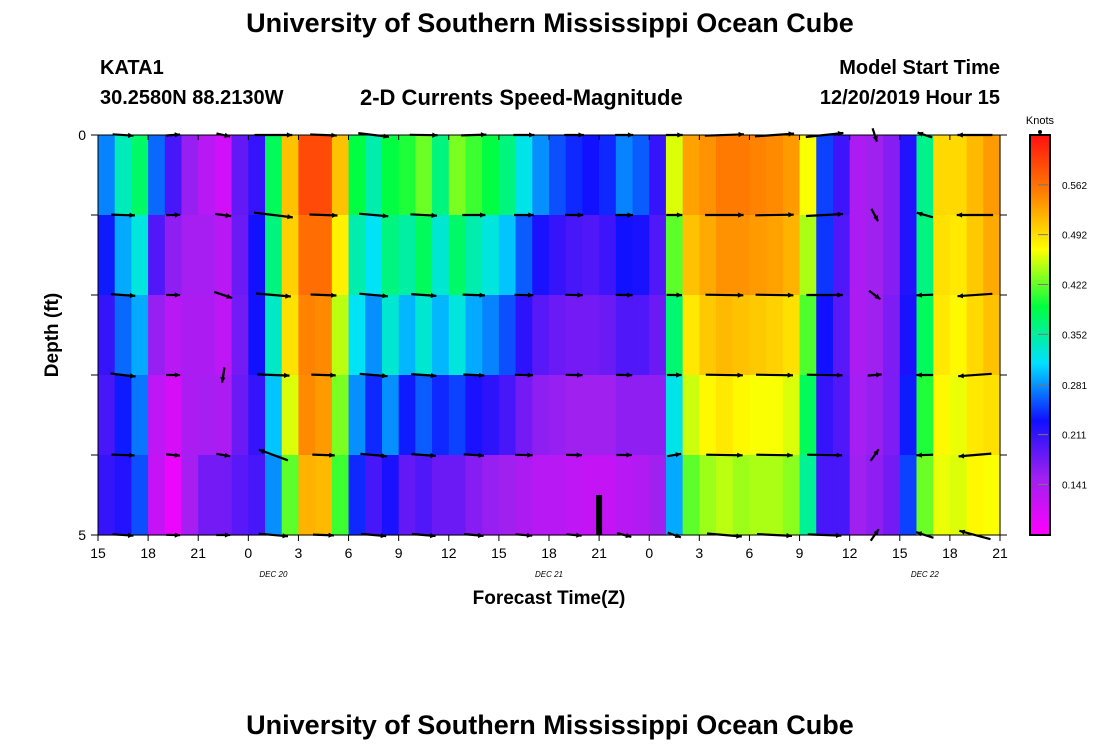 The width and height of the screenshot is (1100, 750). Describe the element at coordinates (1074, 236) in the screenshot. I see `colorbar-tick-label: 0.492` at that location.